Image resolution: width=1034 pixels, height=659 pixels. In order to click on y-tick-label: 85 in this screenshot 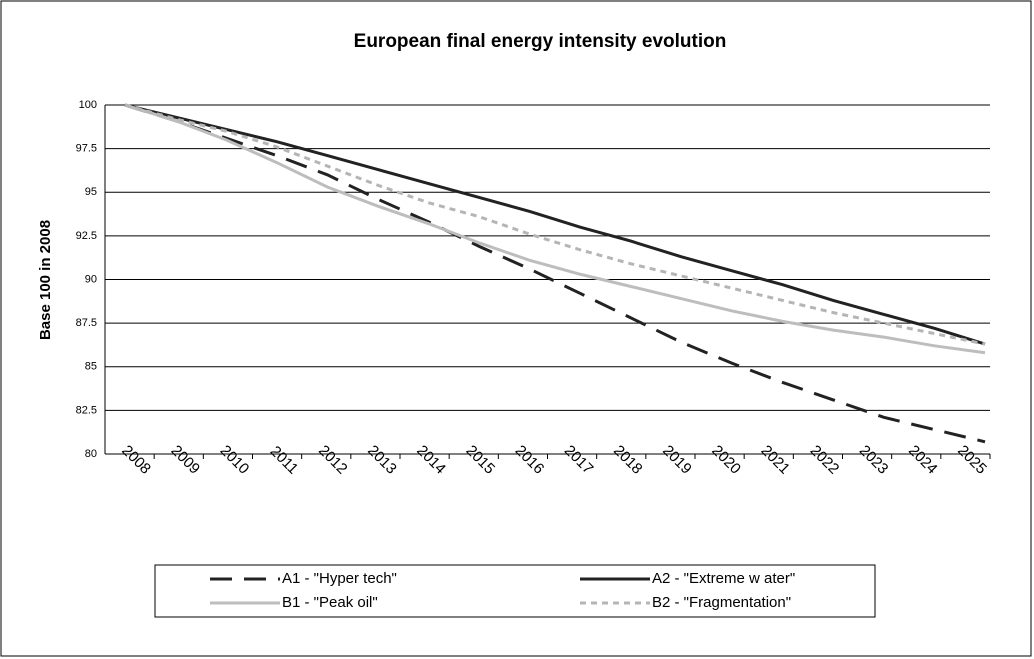, I will do `click(91, 367)`.